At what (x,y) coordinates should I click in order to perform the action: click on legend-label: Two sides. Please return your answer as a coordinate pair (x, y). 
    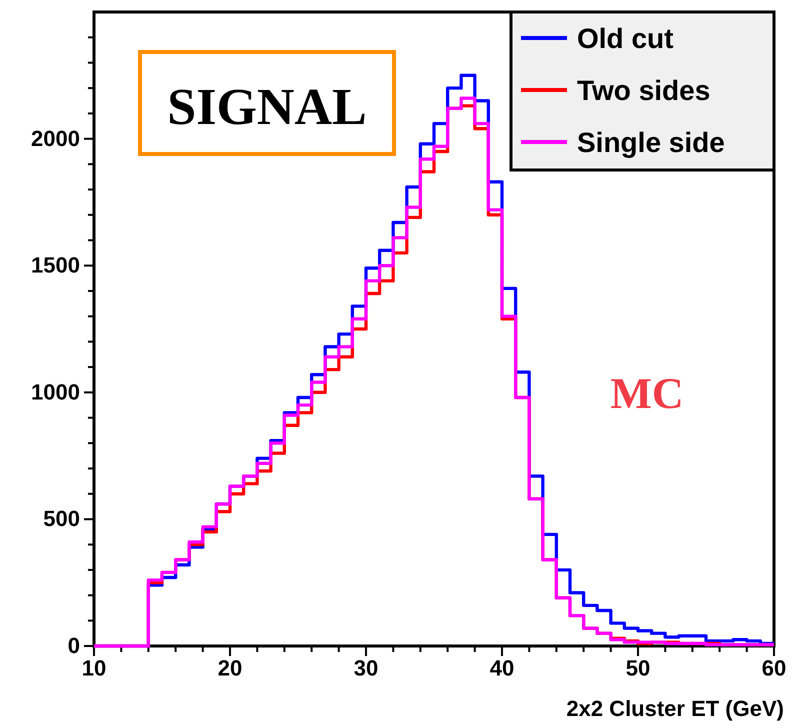
    Looking at the image, I should click on (643, 90).